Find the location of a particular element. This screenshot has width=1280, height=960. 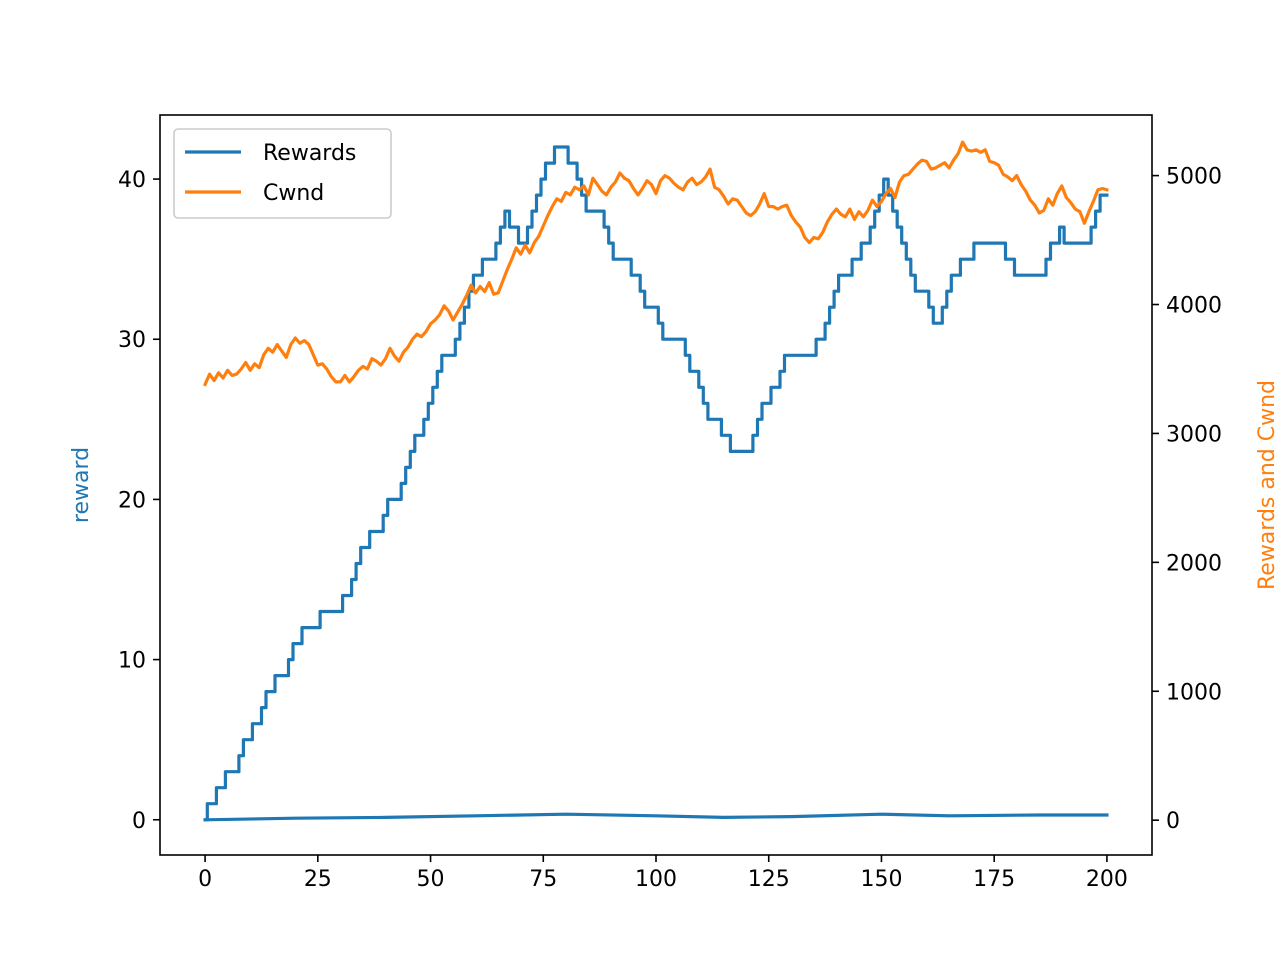

x-axis: 0 25 50 75 100 125 150 175 200 is located at coordinates (663, 873).